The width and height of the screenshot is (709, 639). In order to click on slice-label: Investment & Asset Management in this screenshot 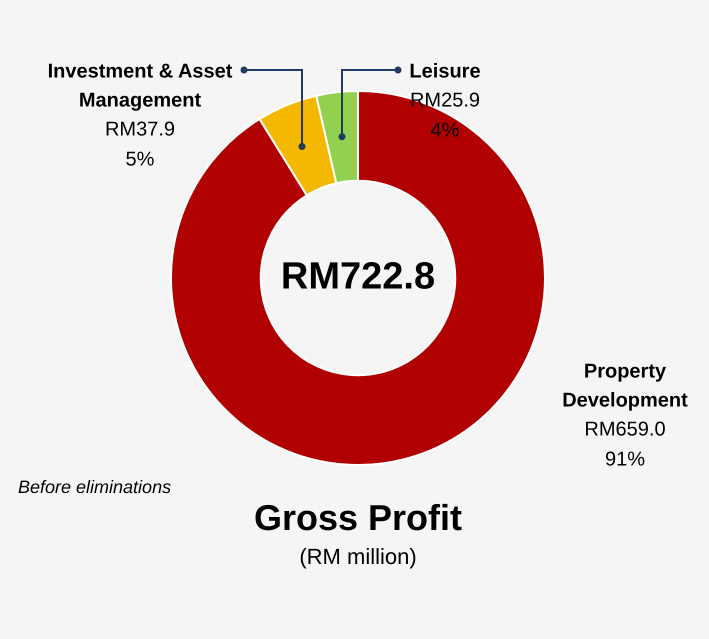, I will do `click(140, 86)`.